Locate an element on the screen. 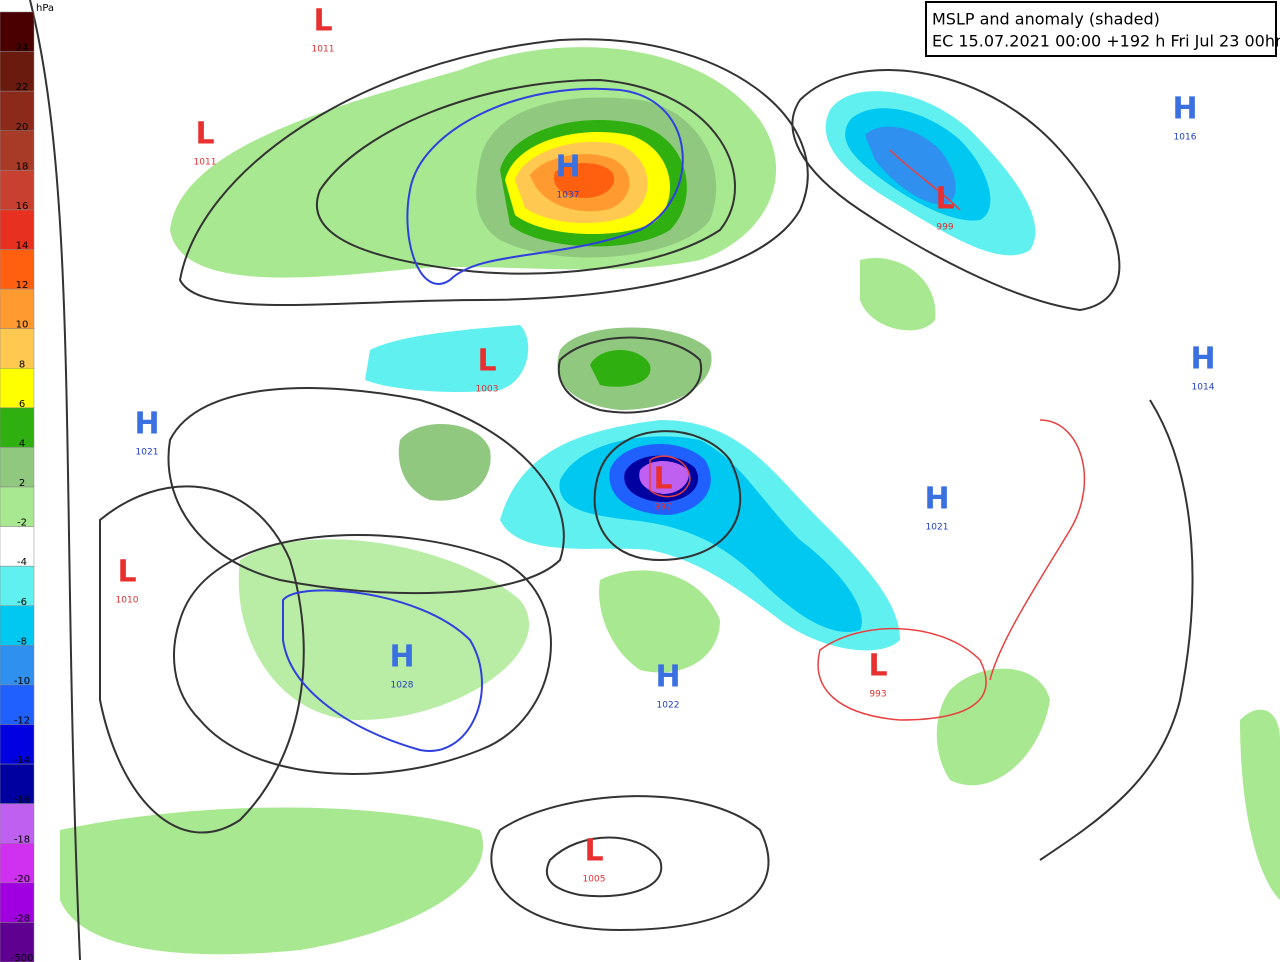  legend-label: 16 is located at coordinates (22, 206).